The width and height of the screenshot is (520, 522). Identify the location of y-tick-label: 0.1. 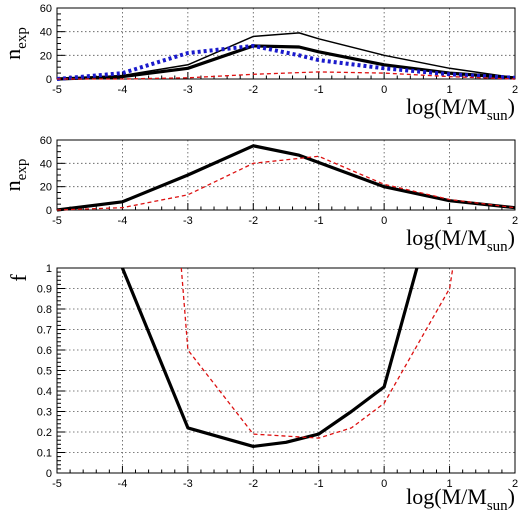
(44, 454).